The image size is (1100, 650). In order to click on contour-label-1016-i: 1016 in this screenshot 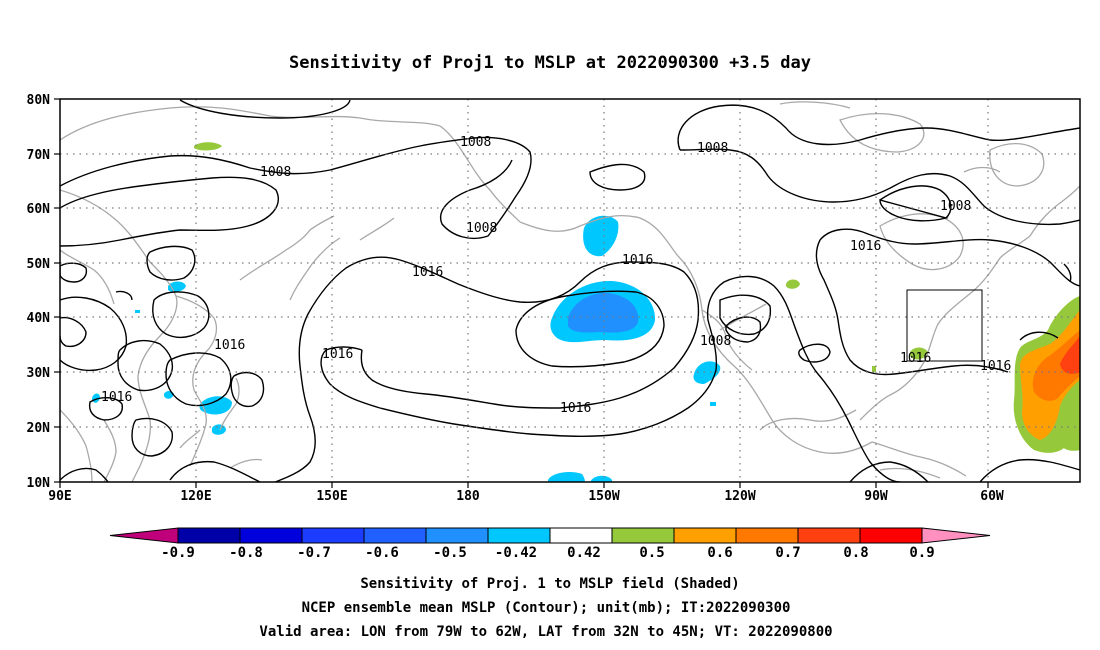, I will do `click(995, 366)`.